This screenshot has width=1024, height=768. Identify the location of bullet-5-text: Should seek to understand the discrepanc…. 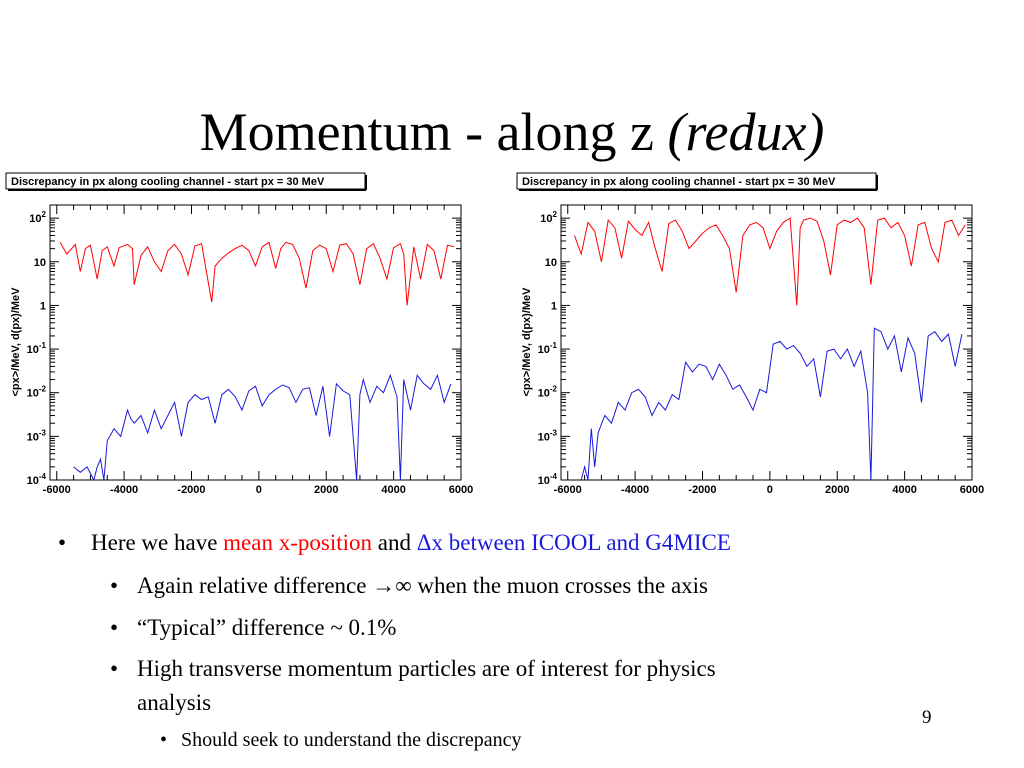
(351, 740).